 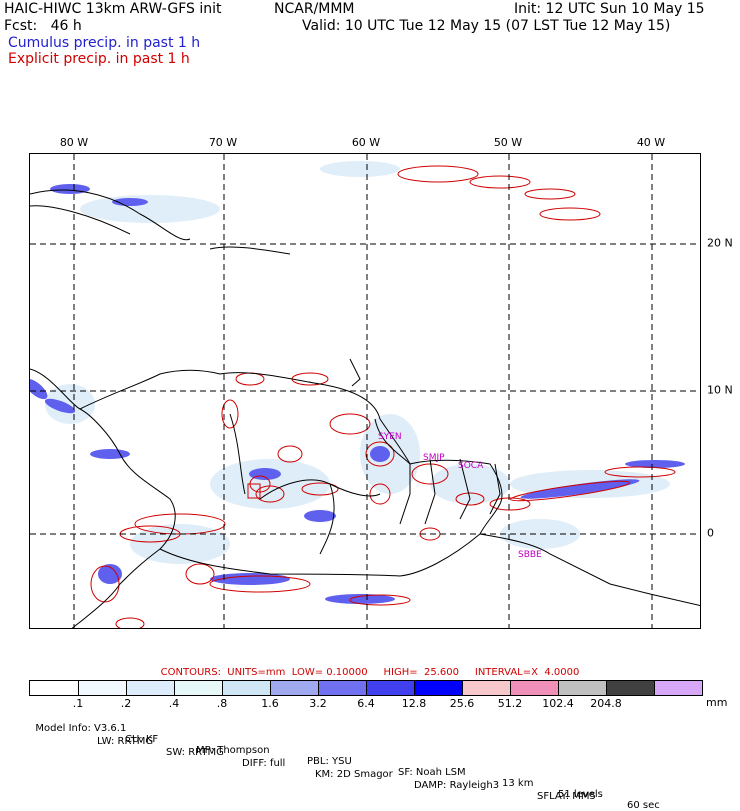 I want to click on init-time: Init: 12 UTC Sun 10 May 15, so click(x=609, y=9).